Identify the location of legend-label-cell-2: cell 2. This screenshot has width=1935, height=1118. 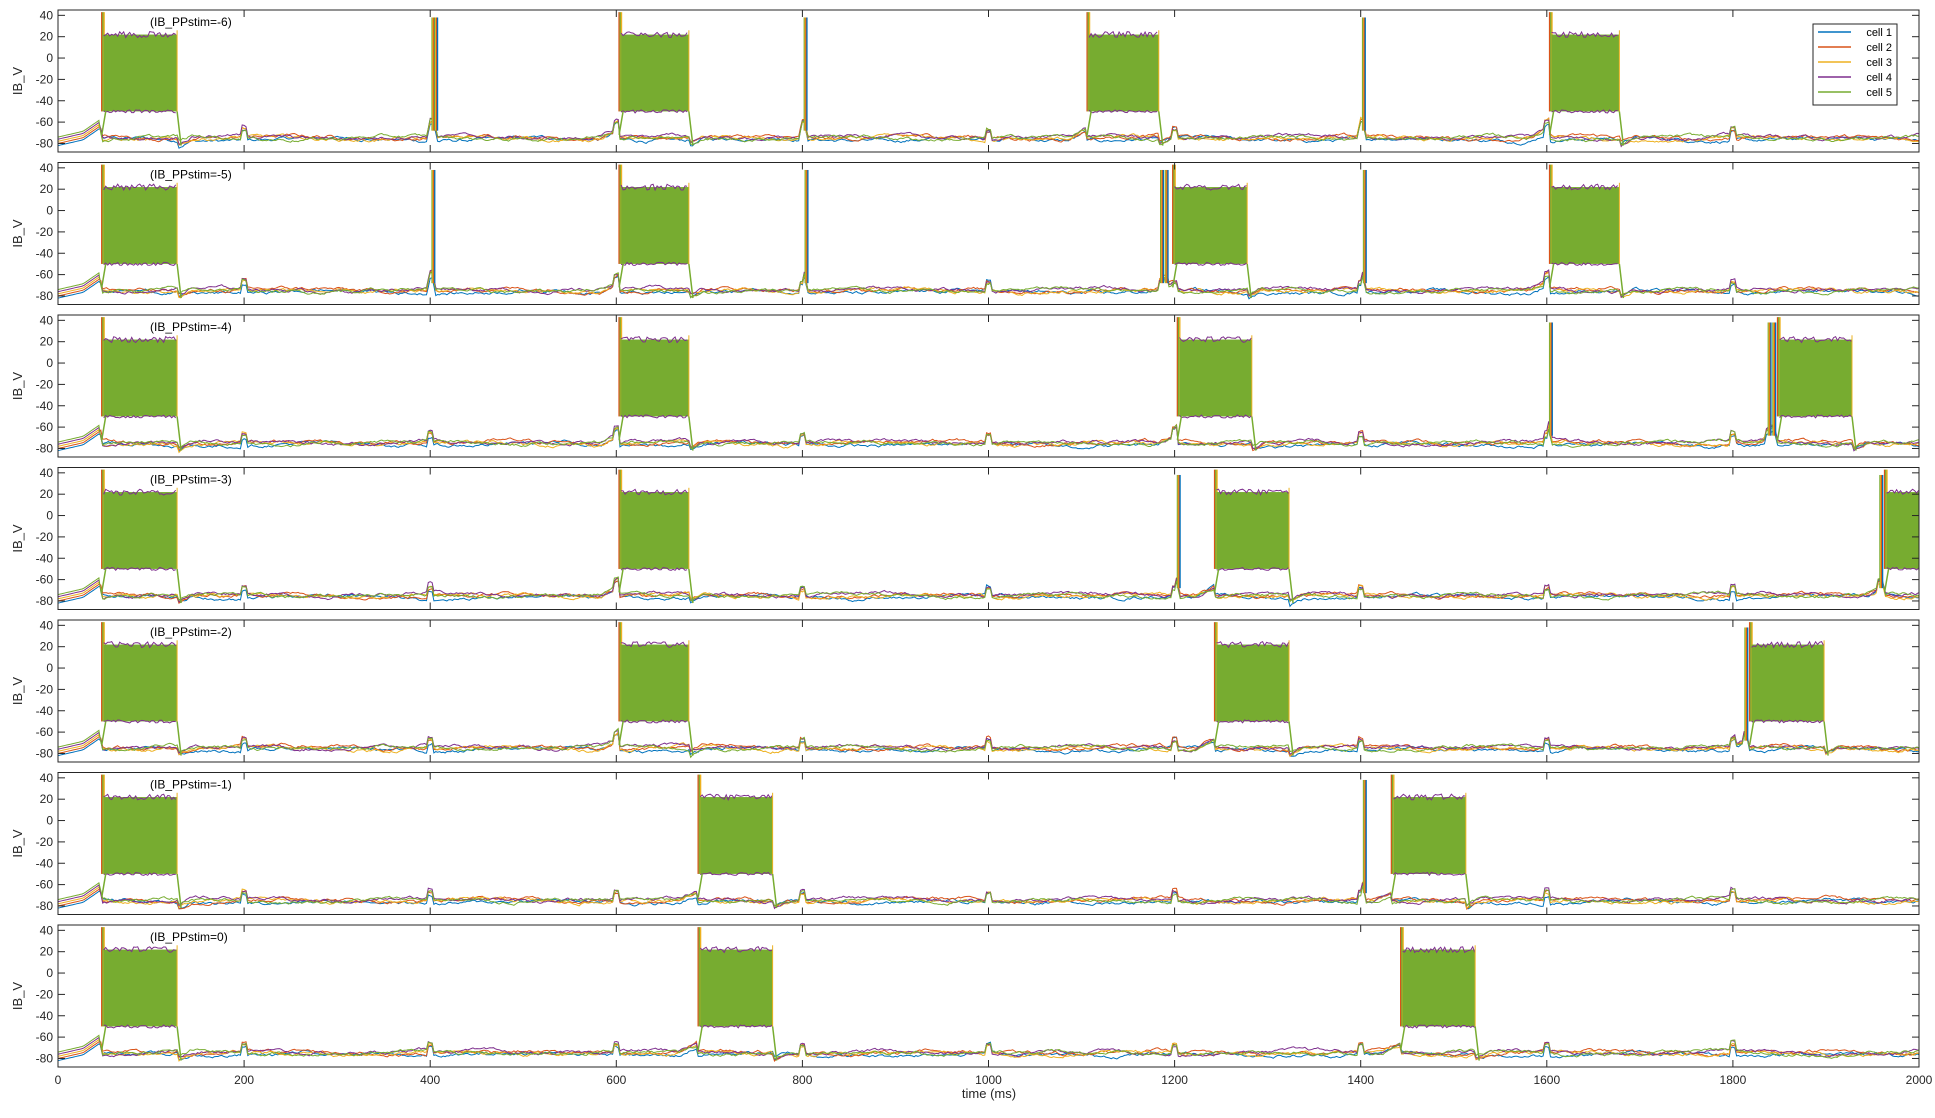
(1879, 48).